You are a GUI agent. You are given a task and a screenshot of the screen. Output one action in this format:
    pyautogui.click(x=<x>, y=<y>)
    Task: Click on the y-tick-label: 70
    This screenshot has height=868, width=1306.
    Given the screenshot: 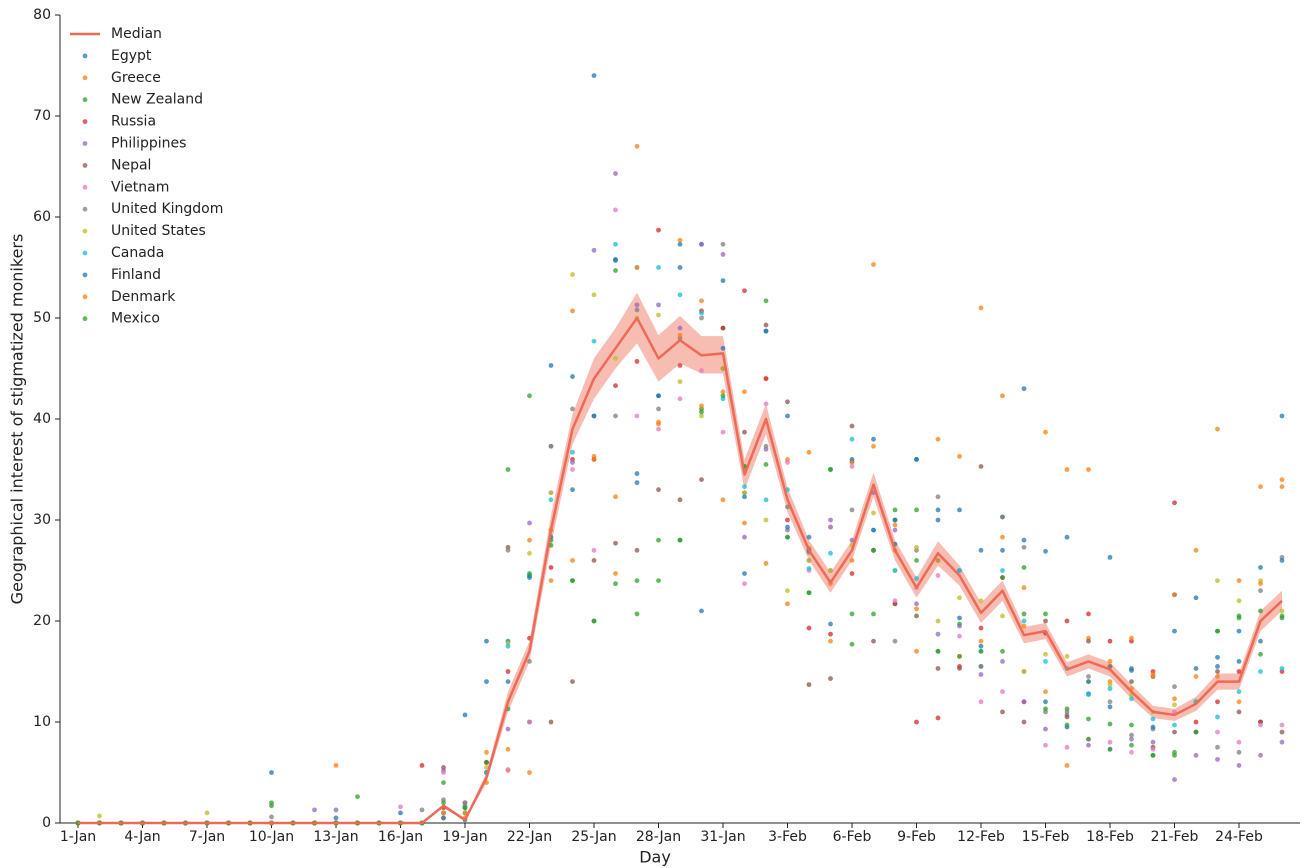 What is the action you would take?
    pyautogui.click(x=42, y=116)
    